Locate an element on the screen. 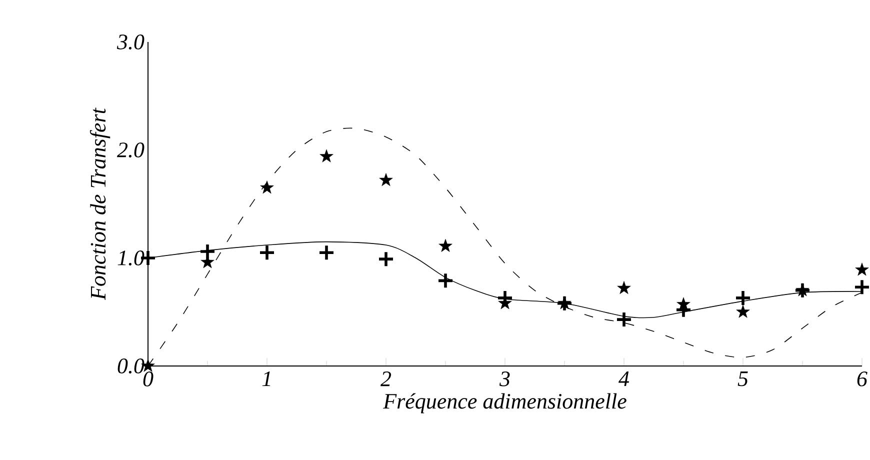 This screenshot has width=870, height=460. x-tick-label: 4 is located at coordinates (623, 379).